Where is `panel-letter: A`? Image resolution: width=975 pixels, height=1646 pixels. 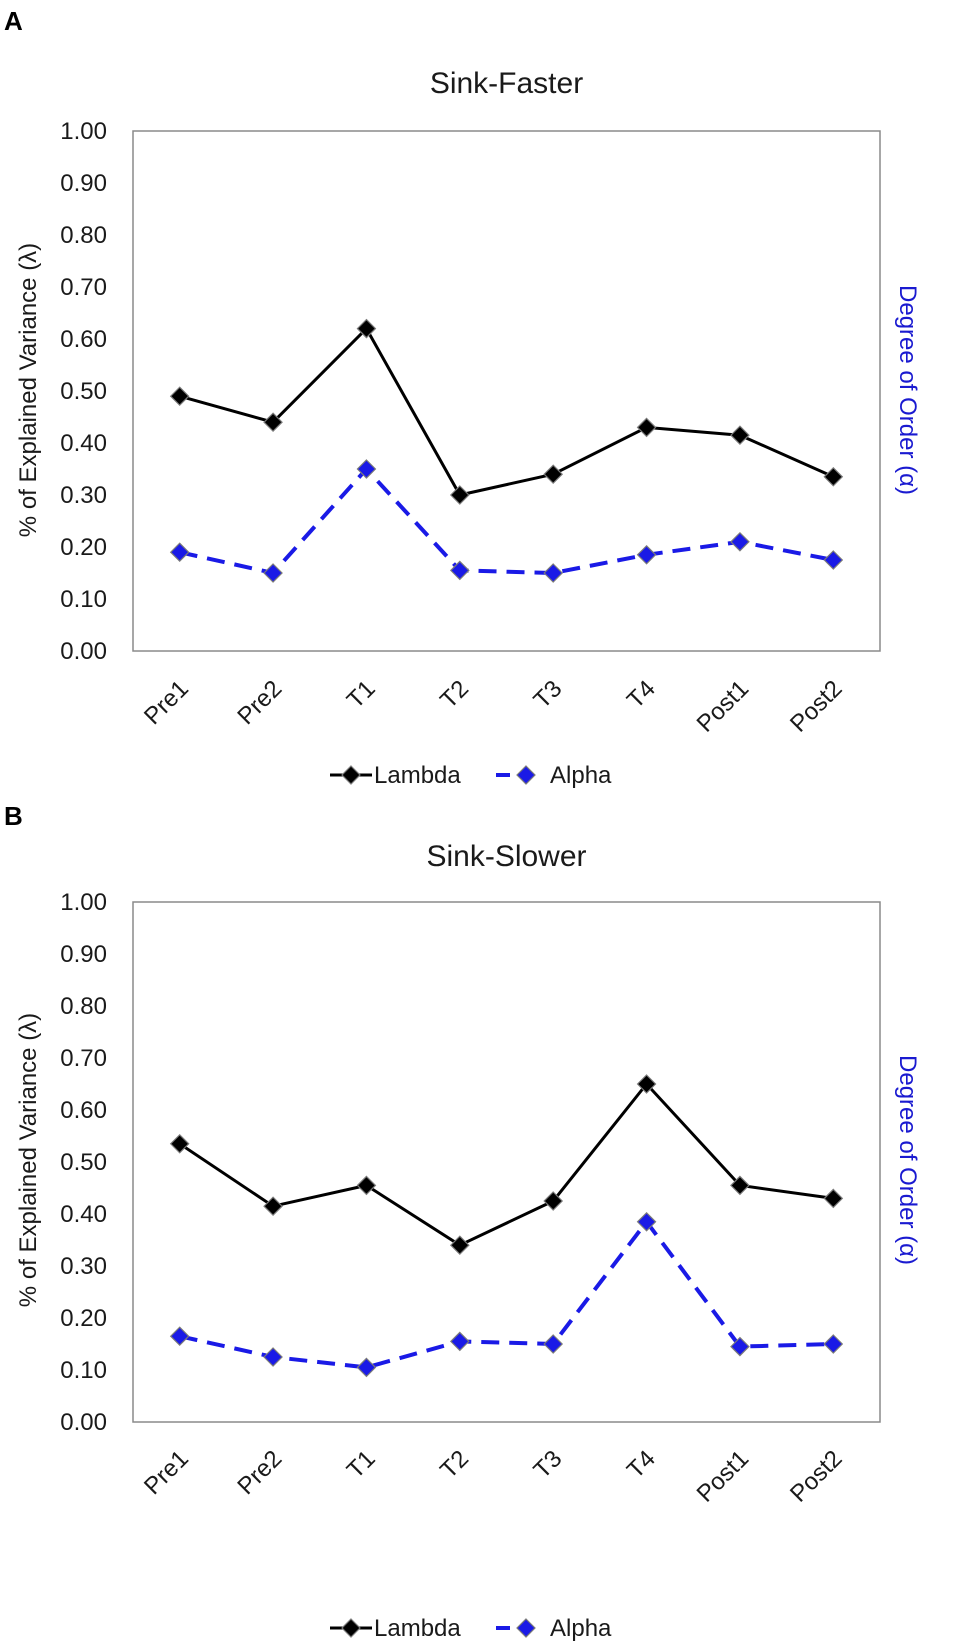 panel-letter: A is located at coordinates (13, 21).